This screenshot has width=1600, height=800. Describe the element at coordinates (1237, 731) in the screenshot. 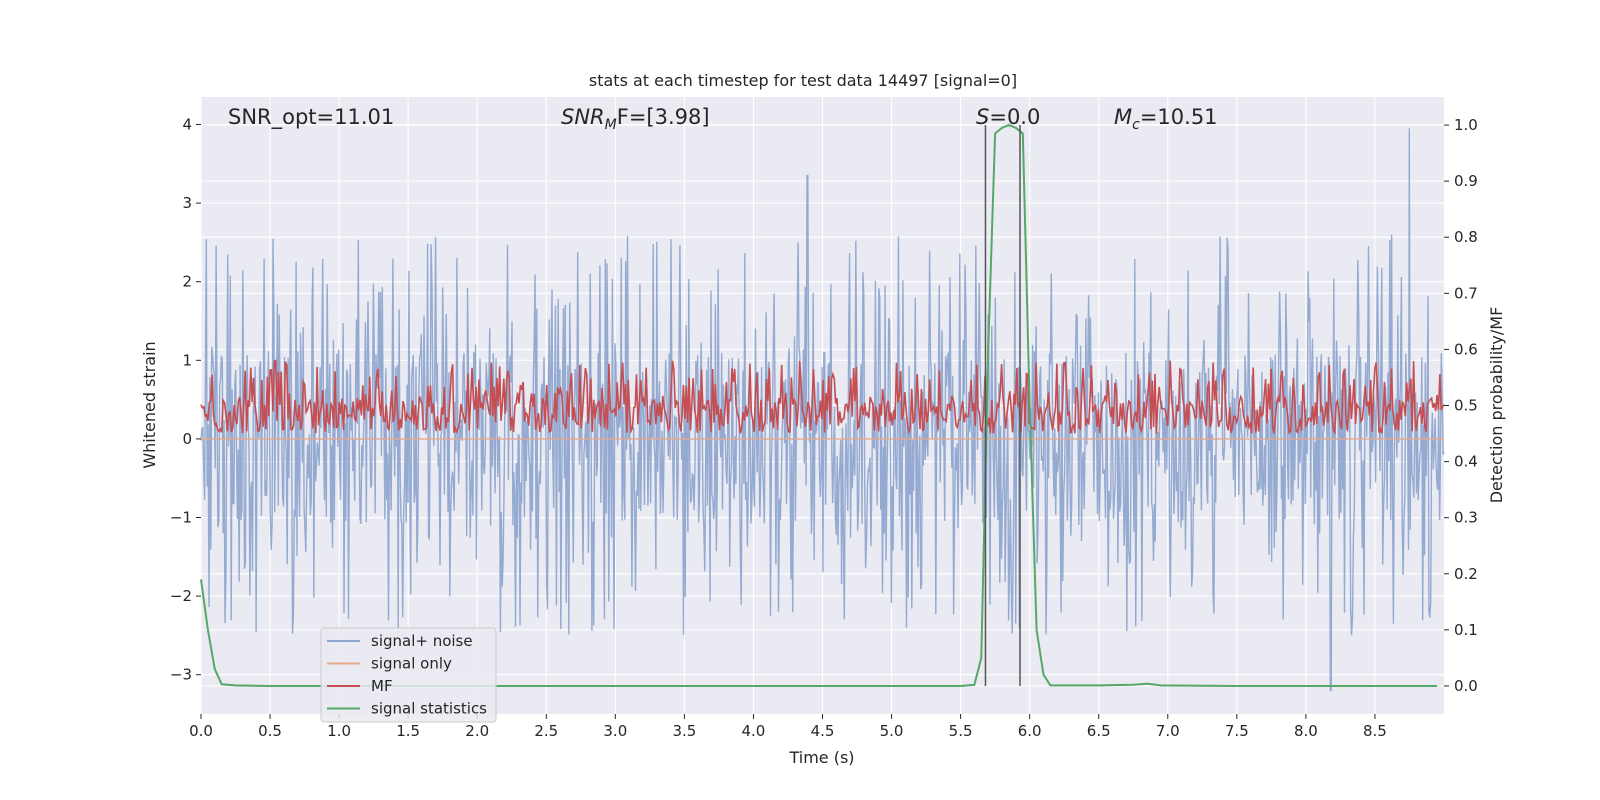

I see `x-tick-label: 7.5` at that location.